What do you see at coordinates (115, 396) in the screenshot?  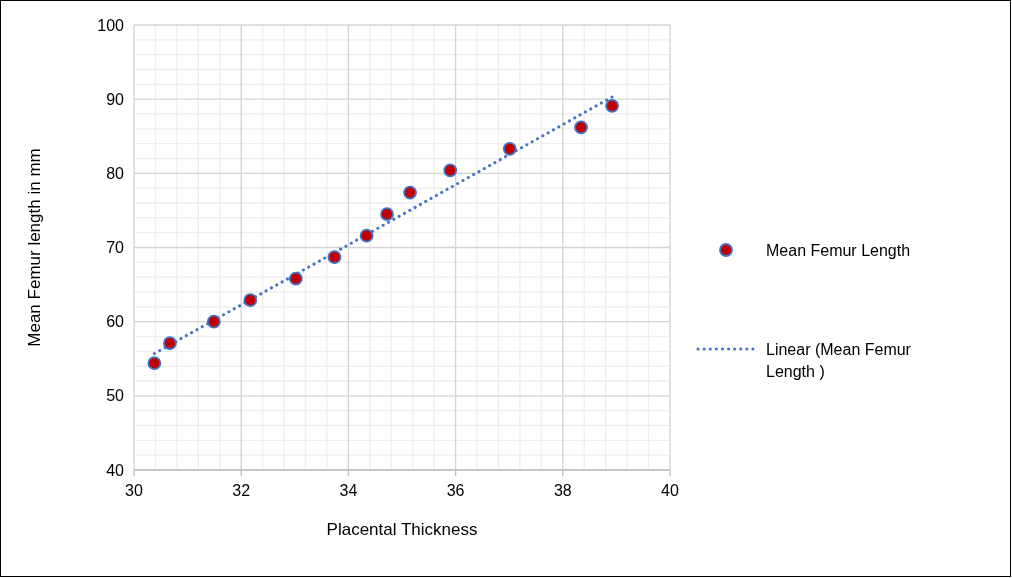 I see `y-tick-label: 50` at bounding box center [115, 396].